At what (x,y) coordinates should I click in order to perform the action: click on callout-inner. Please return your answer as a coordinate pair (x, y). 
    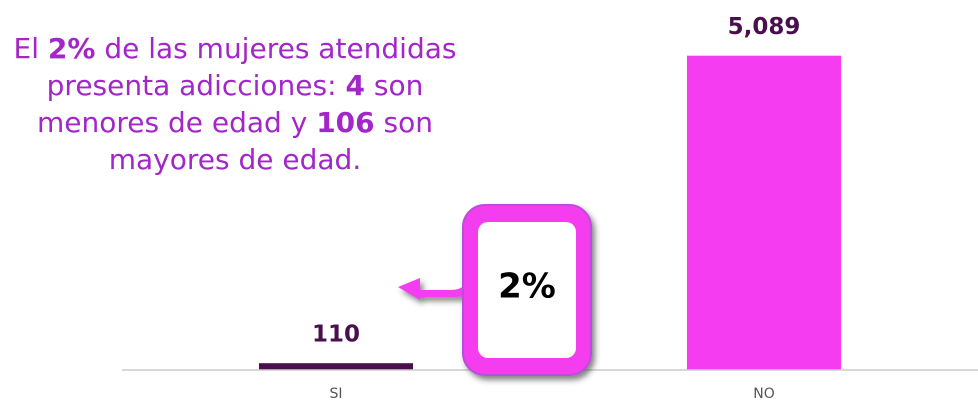
    Looking at the image, I should click on (527, 290).